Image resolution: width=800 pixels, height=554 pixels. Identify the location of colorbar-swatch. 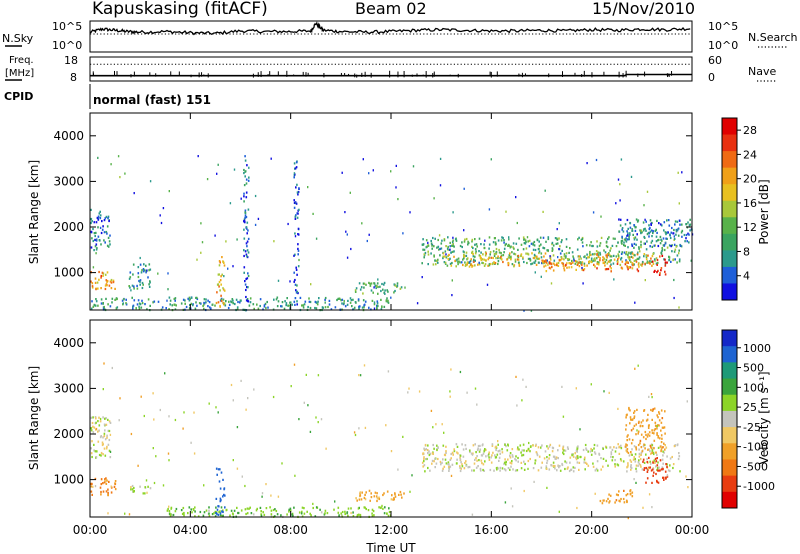
(729, 354).